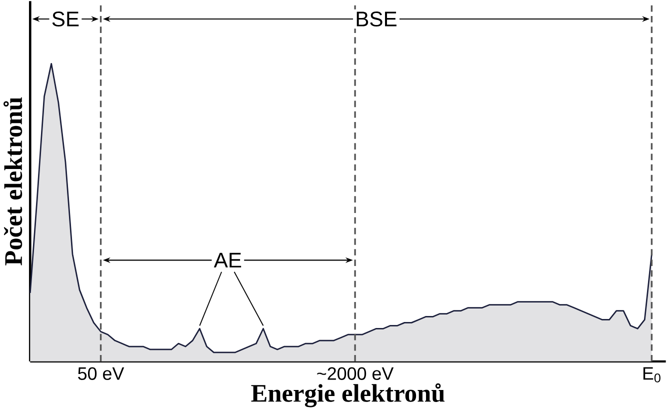 This screenshot has height=411, width=667. What do you see at coordinates (228, 260) in the screenshot?
I see `annotation: AE` at bounding box center [228, 260].